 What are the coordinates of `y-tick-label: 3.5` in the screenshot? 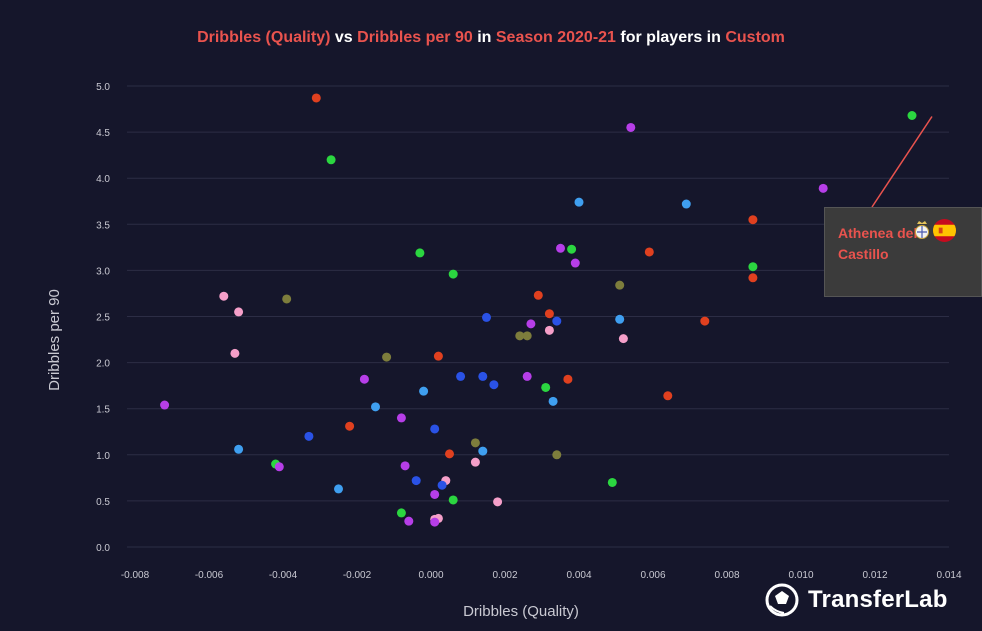 It's located at (103, 225).